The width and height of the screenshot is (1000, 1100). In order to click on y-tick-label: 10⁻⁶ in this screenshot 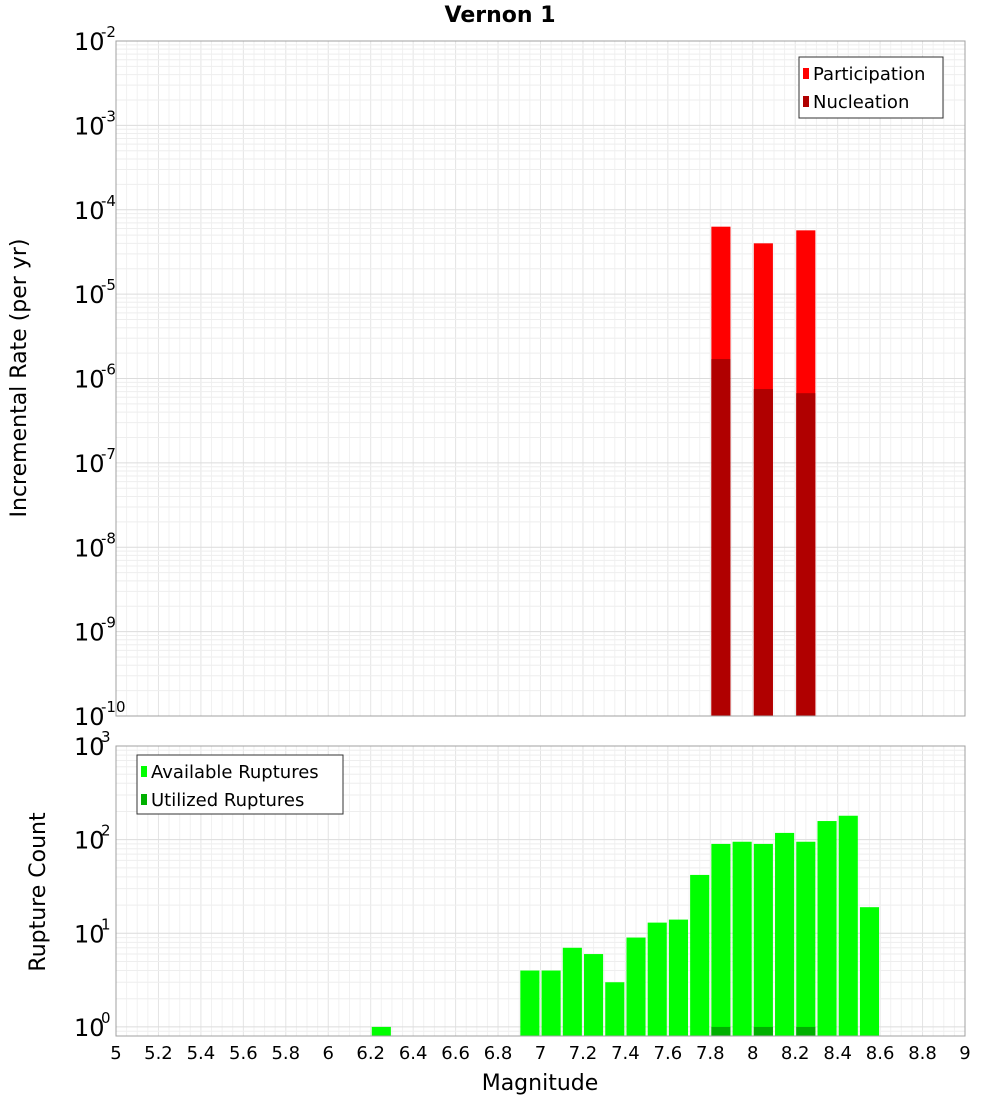, I will do `click(95, 377)`.